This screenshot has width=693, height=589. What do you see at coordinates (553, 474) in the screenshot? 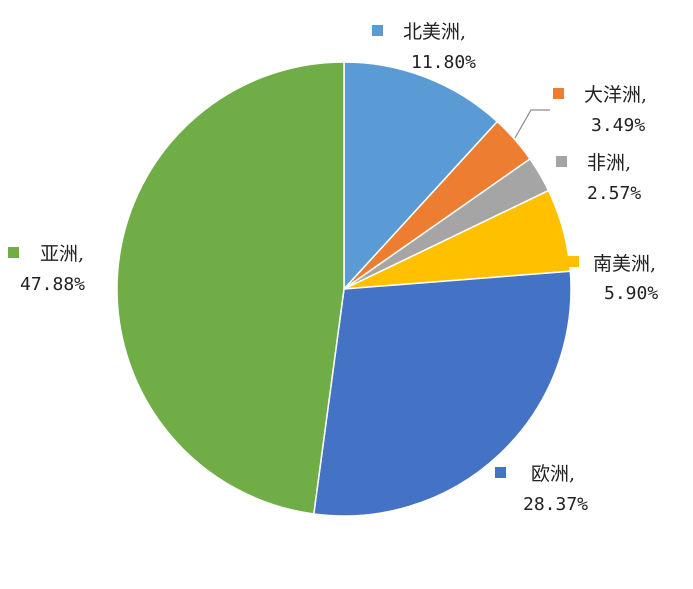
I see `label-name-europe: 欧洲,` at bounding box center [553, 474].